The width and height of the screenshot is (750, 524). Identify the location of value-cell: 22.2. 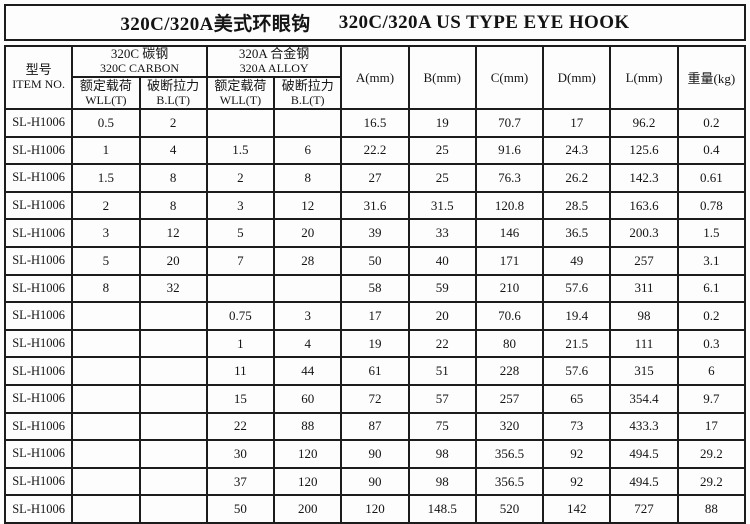
(375, 150).